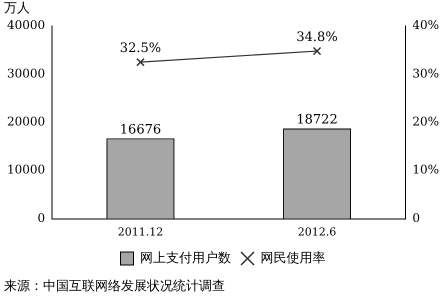  I want to click on x-tick-label: 2012.6, so click(317, 231).